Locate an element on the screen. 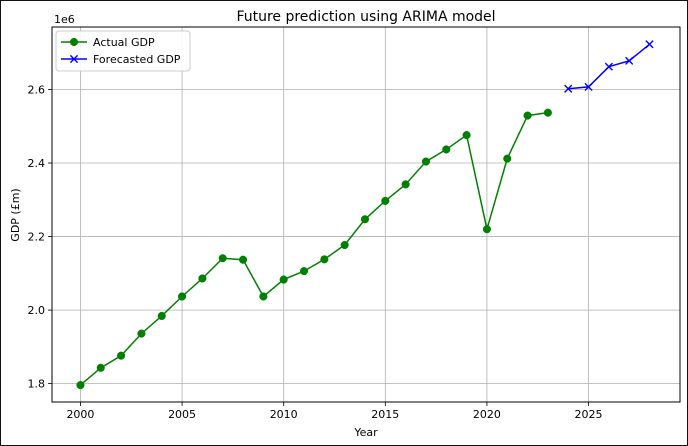 The height and width of the screenshot is (446, 688). x-tick-label: 2005 is located at coordinates (182, 414).